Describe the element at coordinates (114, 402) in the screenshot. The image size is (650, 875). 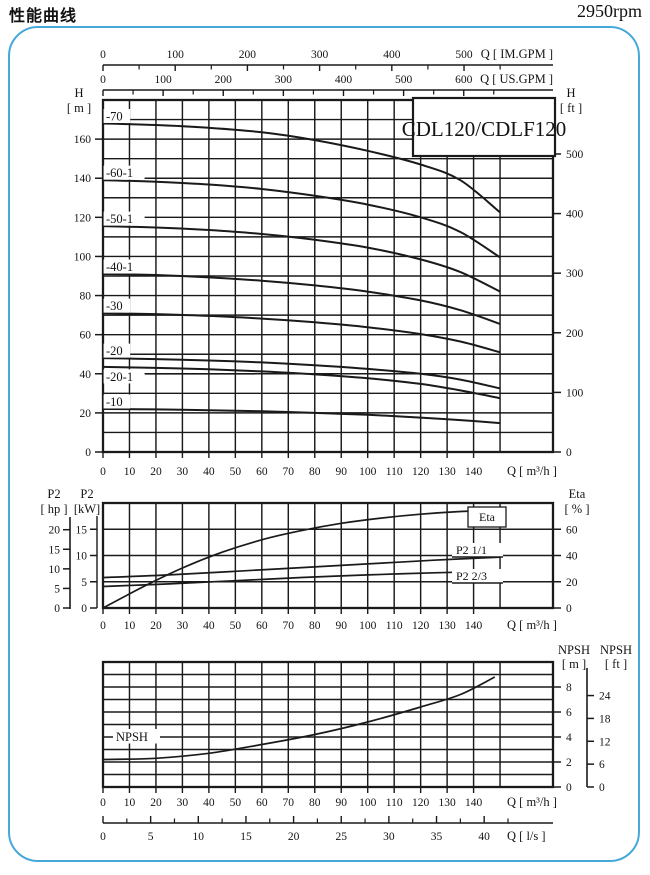
I see `curve-label--10: -10` at that location.